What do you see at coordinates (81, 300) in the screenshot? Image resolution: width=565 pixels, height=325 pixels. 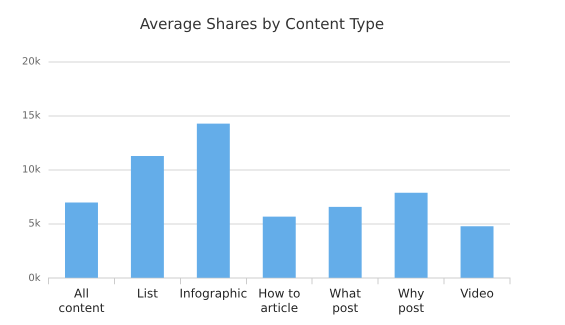 I see `x-tick-label: All content` at bounding box center [81, 300].